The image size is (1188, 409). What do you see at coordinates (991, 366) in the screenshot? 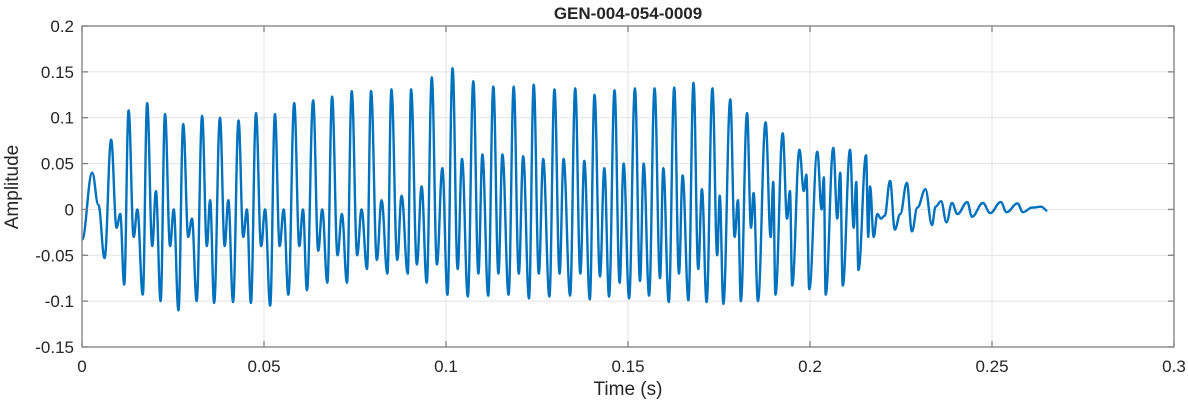
I see `x-tick-label: 0.25` at bounding box center [991, 366].